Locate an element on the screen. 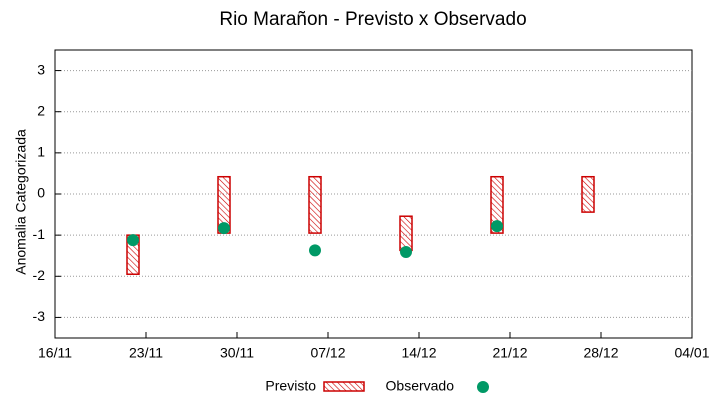 The height and width of the screenshot is (405, 720). x-tick-label: 30/11 is located at coordinates (237, 353).